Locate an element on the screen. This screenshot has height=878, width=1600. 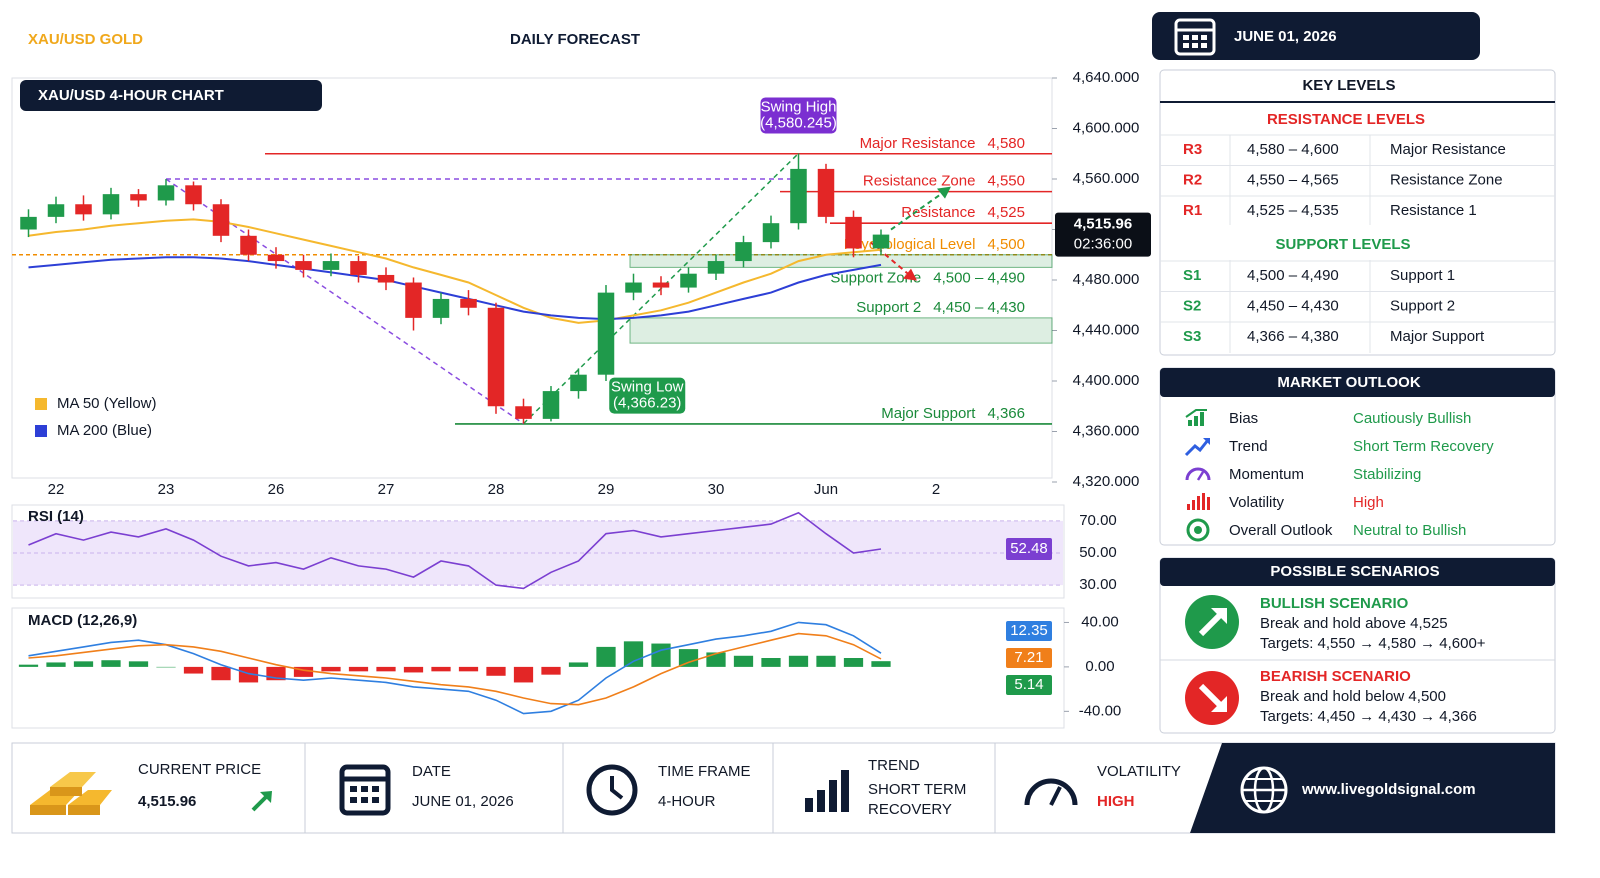
key-level-cell: R3 is located at coordinates (1192, 149).